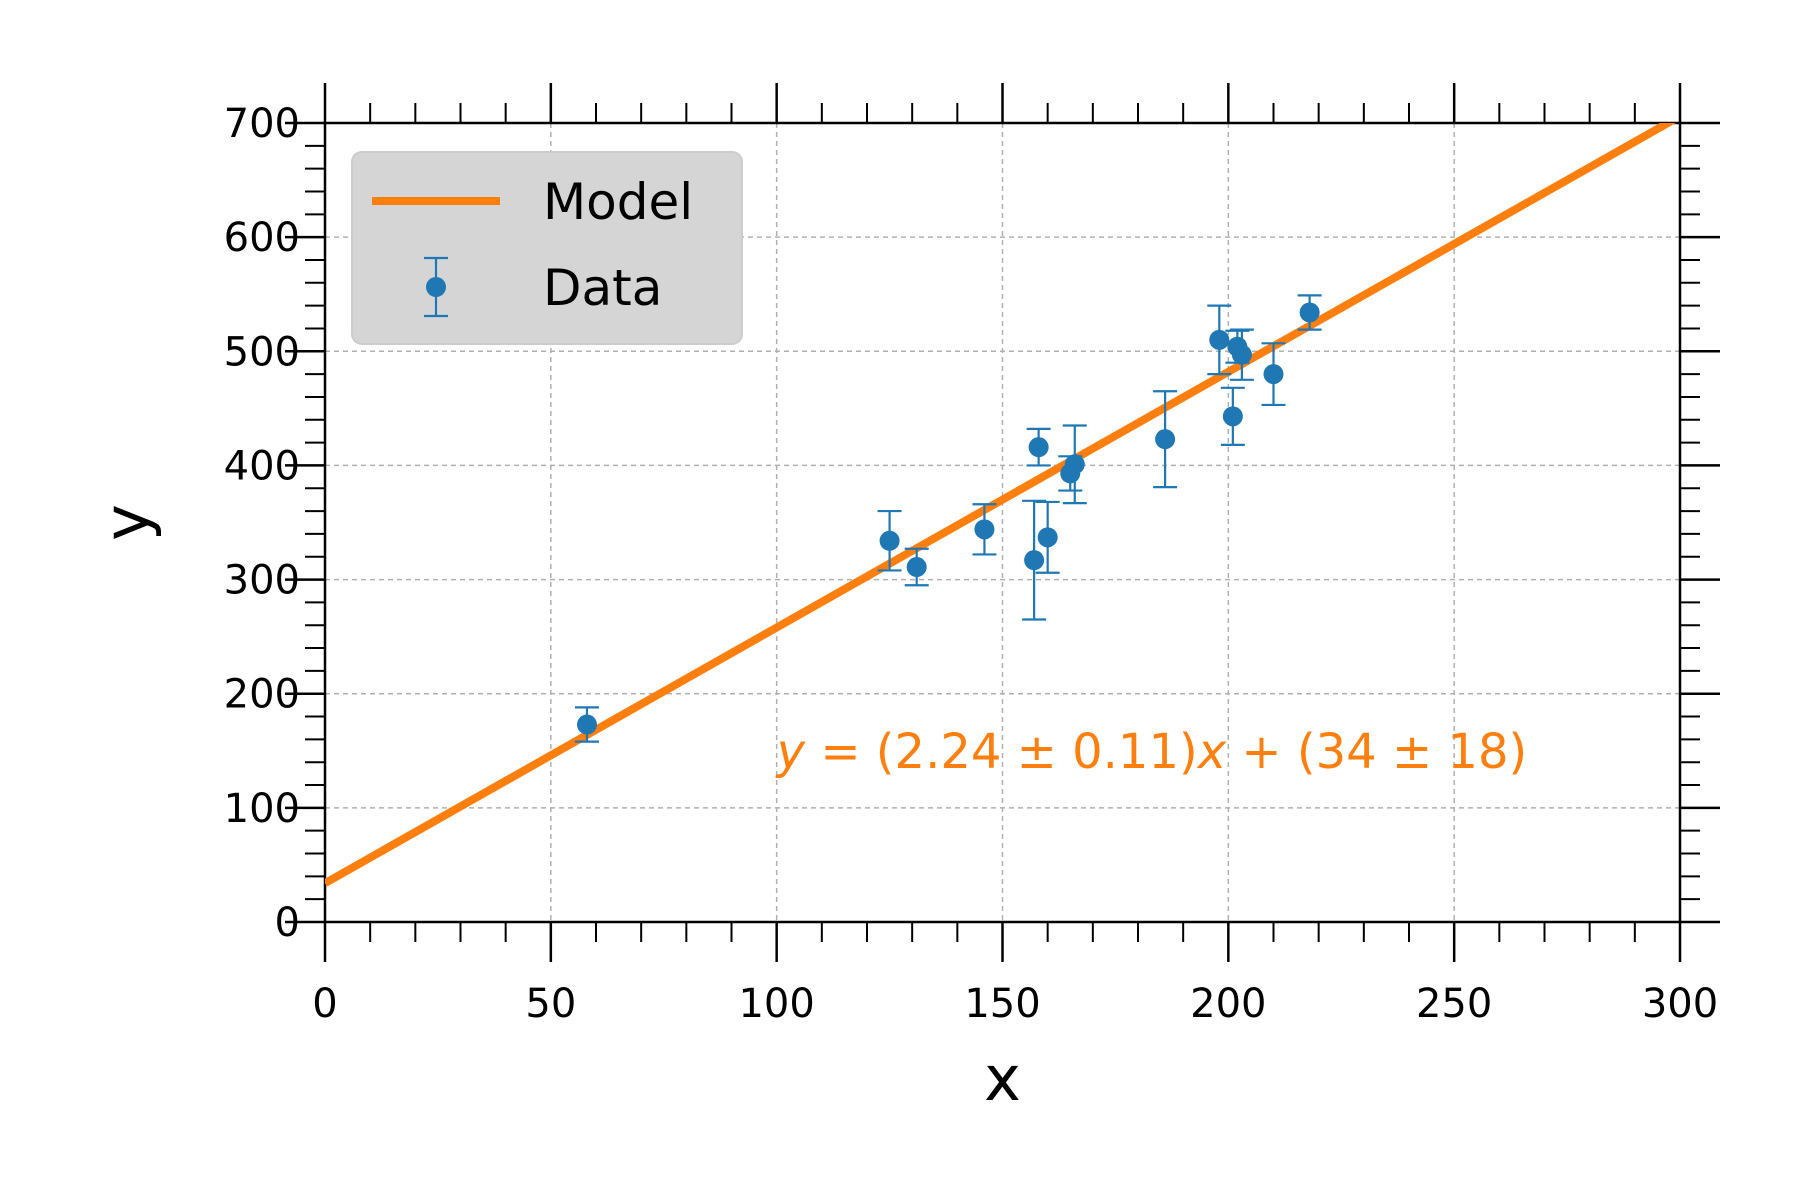 This screenshot has height=1200, width=1800. I want to click on y-tick-label: 400, so click(262, 466).